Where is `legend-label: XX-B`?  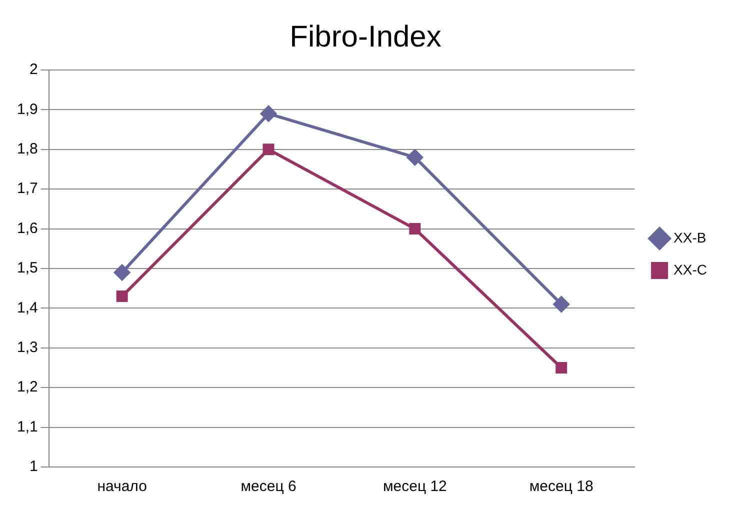
legend-label: XX-B is located at coordinates (690, 237).